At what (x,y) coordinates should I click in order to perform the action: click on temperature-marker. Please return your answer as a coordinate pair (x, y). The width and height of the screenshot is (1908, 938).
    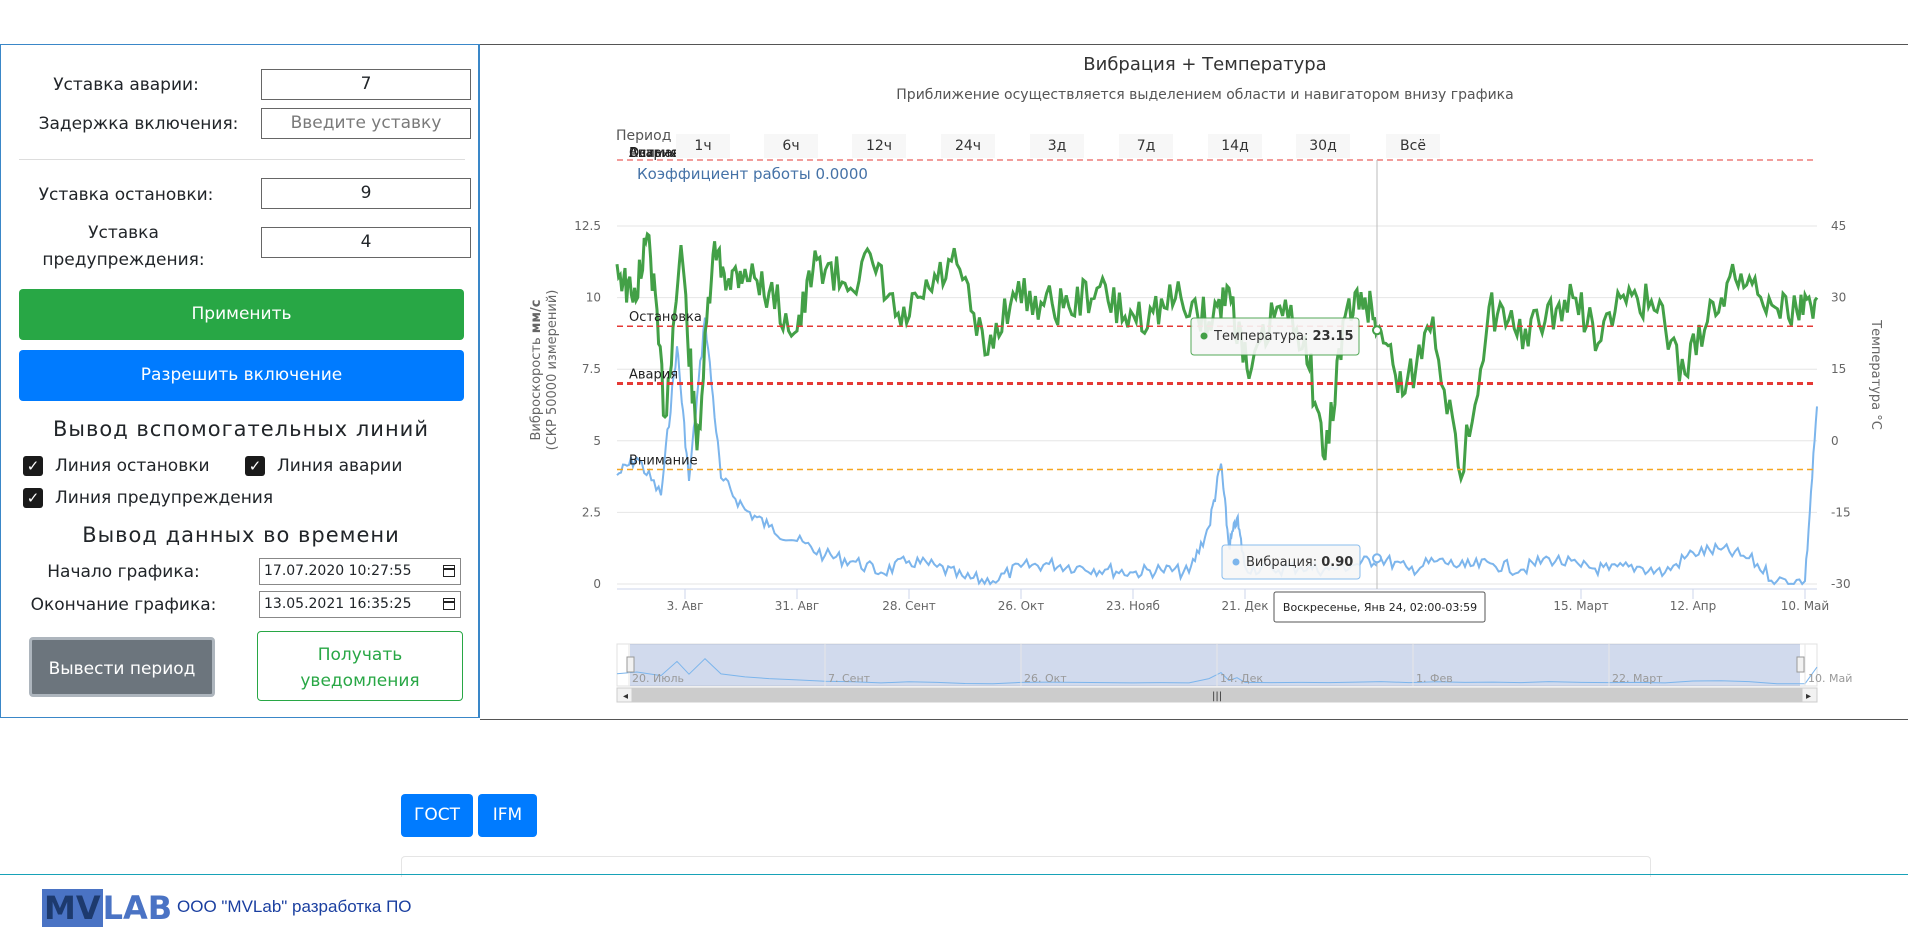
    Looking at the image, I should click on (1377, 330).